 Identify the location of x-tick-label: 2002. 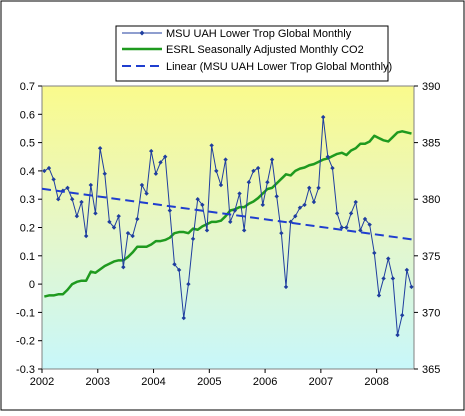
(42, 382).